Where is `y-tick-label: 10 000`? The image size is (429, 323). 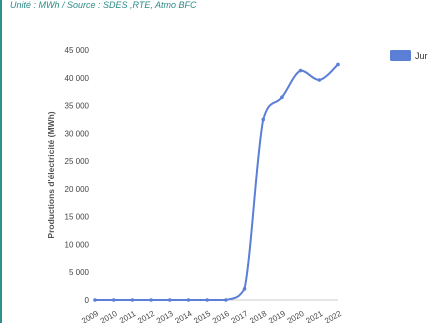 y-tick-label: 10 000 is located at coordinates (77, 244).